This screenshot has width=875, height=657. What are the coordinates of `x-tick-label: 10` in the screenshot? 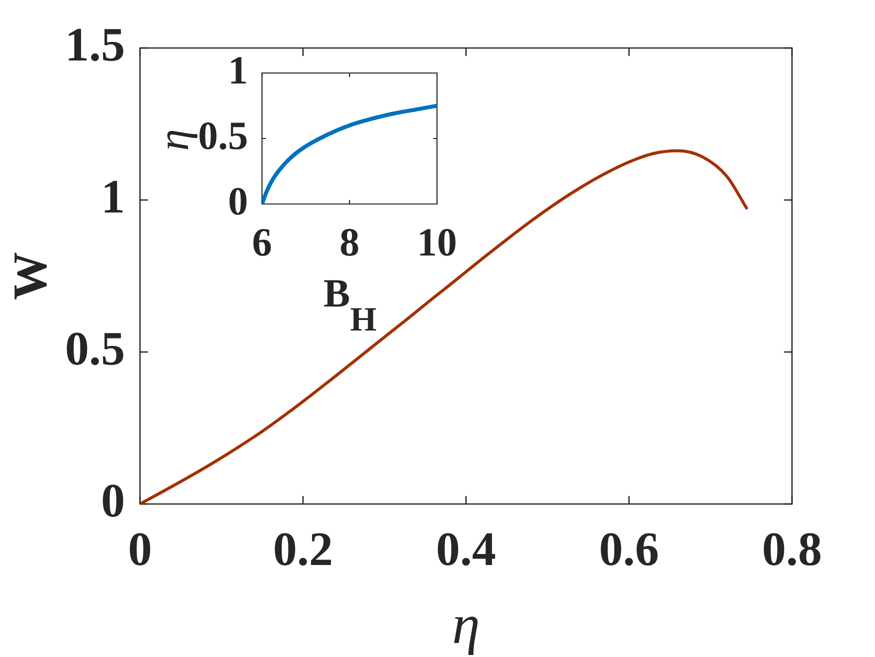 It's located at (437, 241).